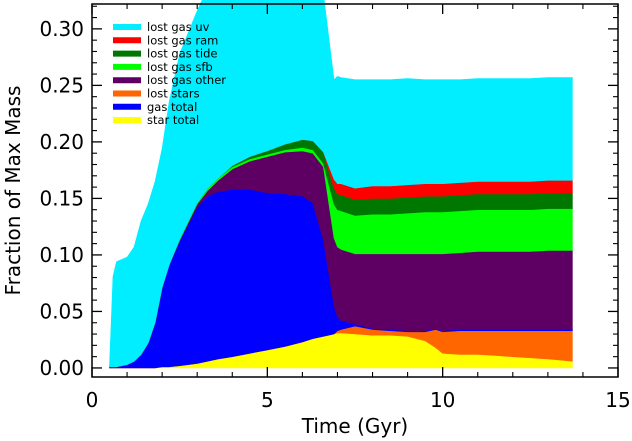 The image size is (632, 441). Describe the element at coordinates (92, 400) in the screenshot. I see `x-tick-label: 0` at that location.